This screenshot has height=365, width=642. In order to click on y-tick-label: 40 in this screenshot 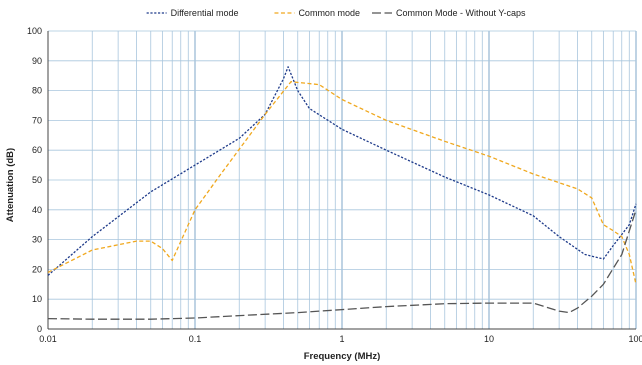, I will do `click(37, 210)`.